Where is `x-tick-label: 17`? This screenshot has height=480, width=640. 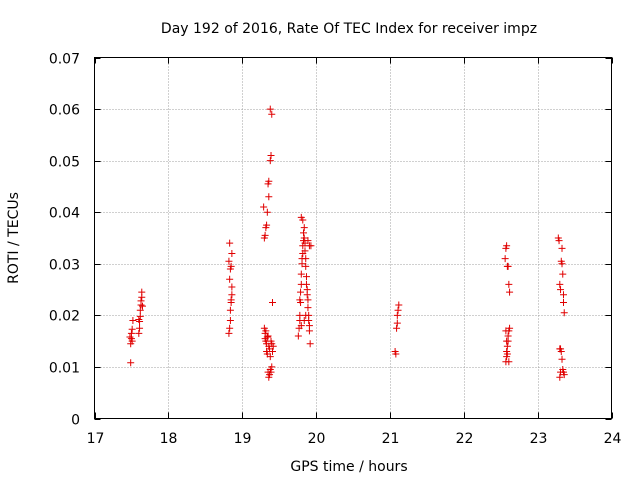 x-tick-label: 17 is located at coordinates (96, 439).